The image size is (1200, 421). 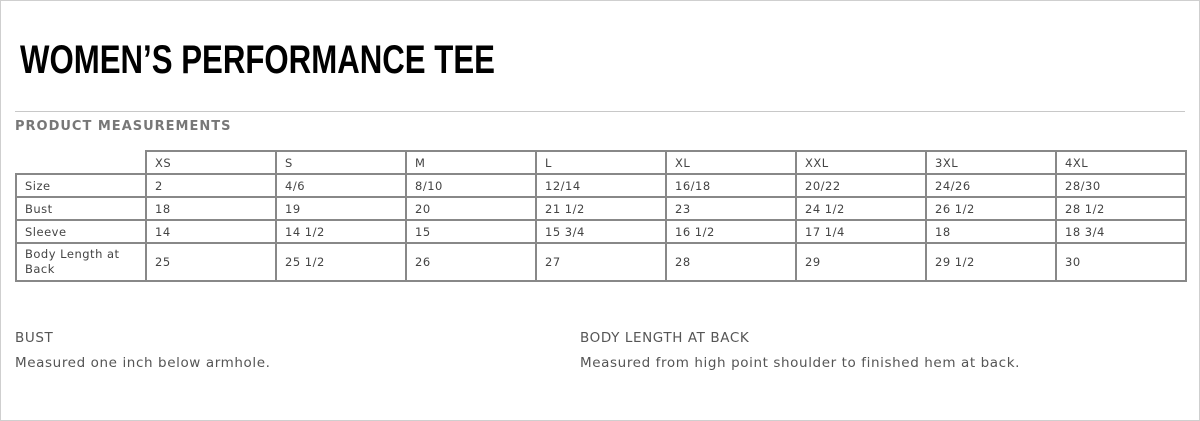 I want to click on table-cell: 17 1/4, so click(x=861, y=231).